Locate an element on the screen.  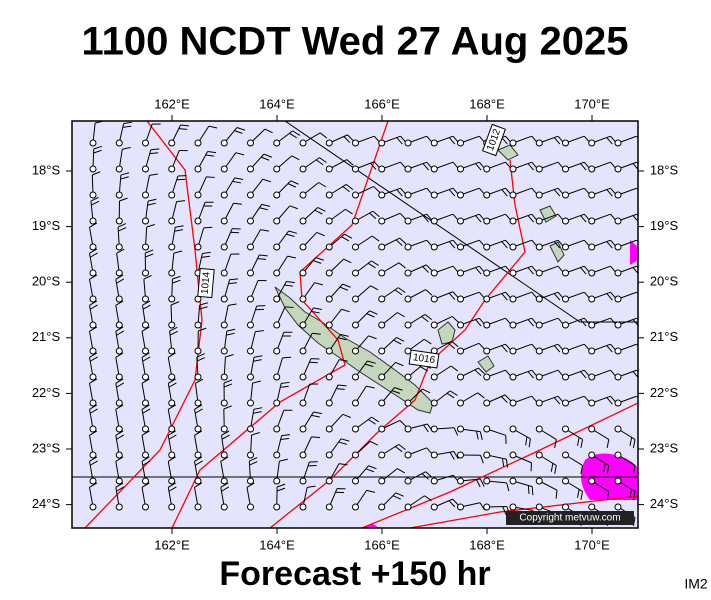
island is located at coordinates (508, 152).